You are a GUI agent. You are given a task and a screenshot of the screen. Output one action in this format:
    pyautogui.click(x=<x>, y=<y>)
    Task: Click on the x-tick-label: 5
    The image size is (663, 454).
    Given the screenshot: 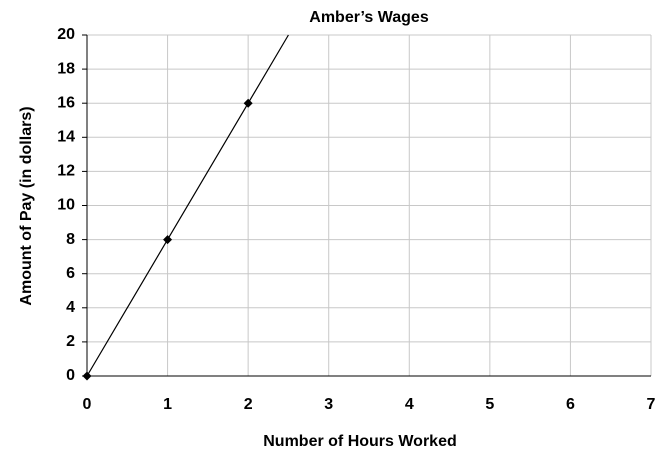 What is the action you would take?
    pyautogui.click(x=489, y=404)
    